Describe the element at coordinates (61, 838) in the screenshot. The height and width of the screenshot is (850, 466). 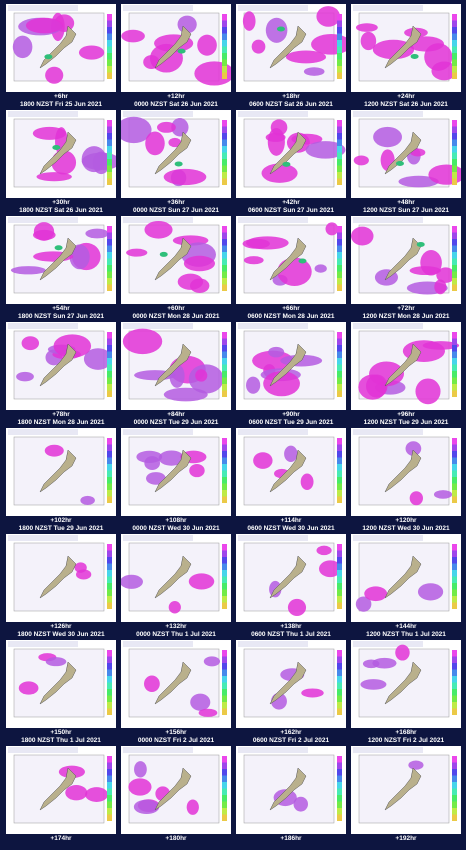
I see `lead-time: +174hr` at that location.